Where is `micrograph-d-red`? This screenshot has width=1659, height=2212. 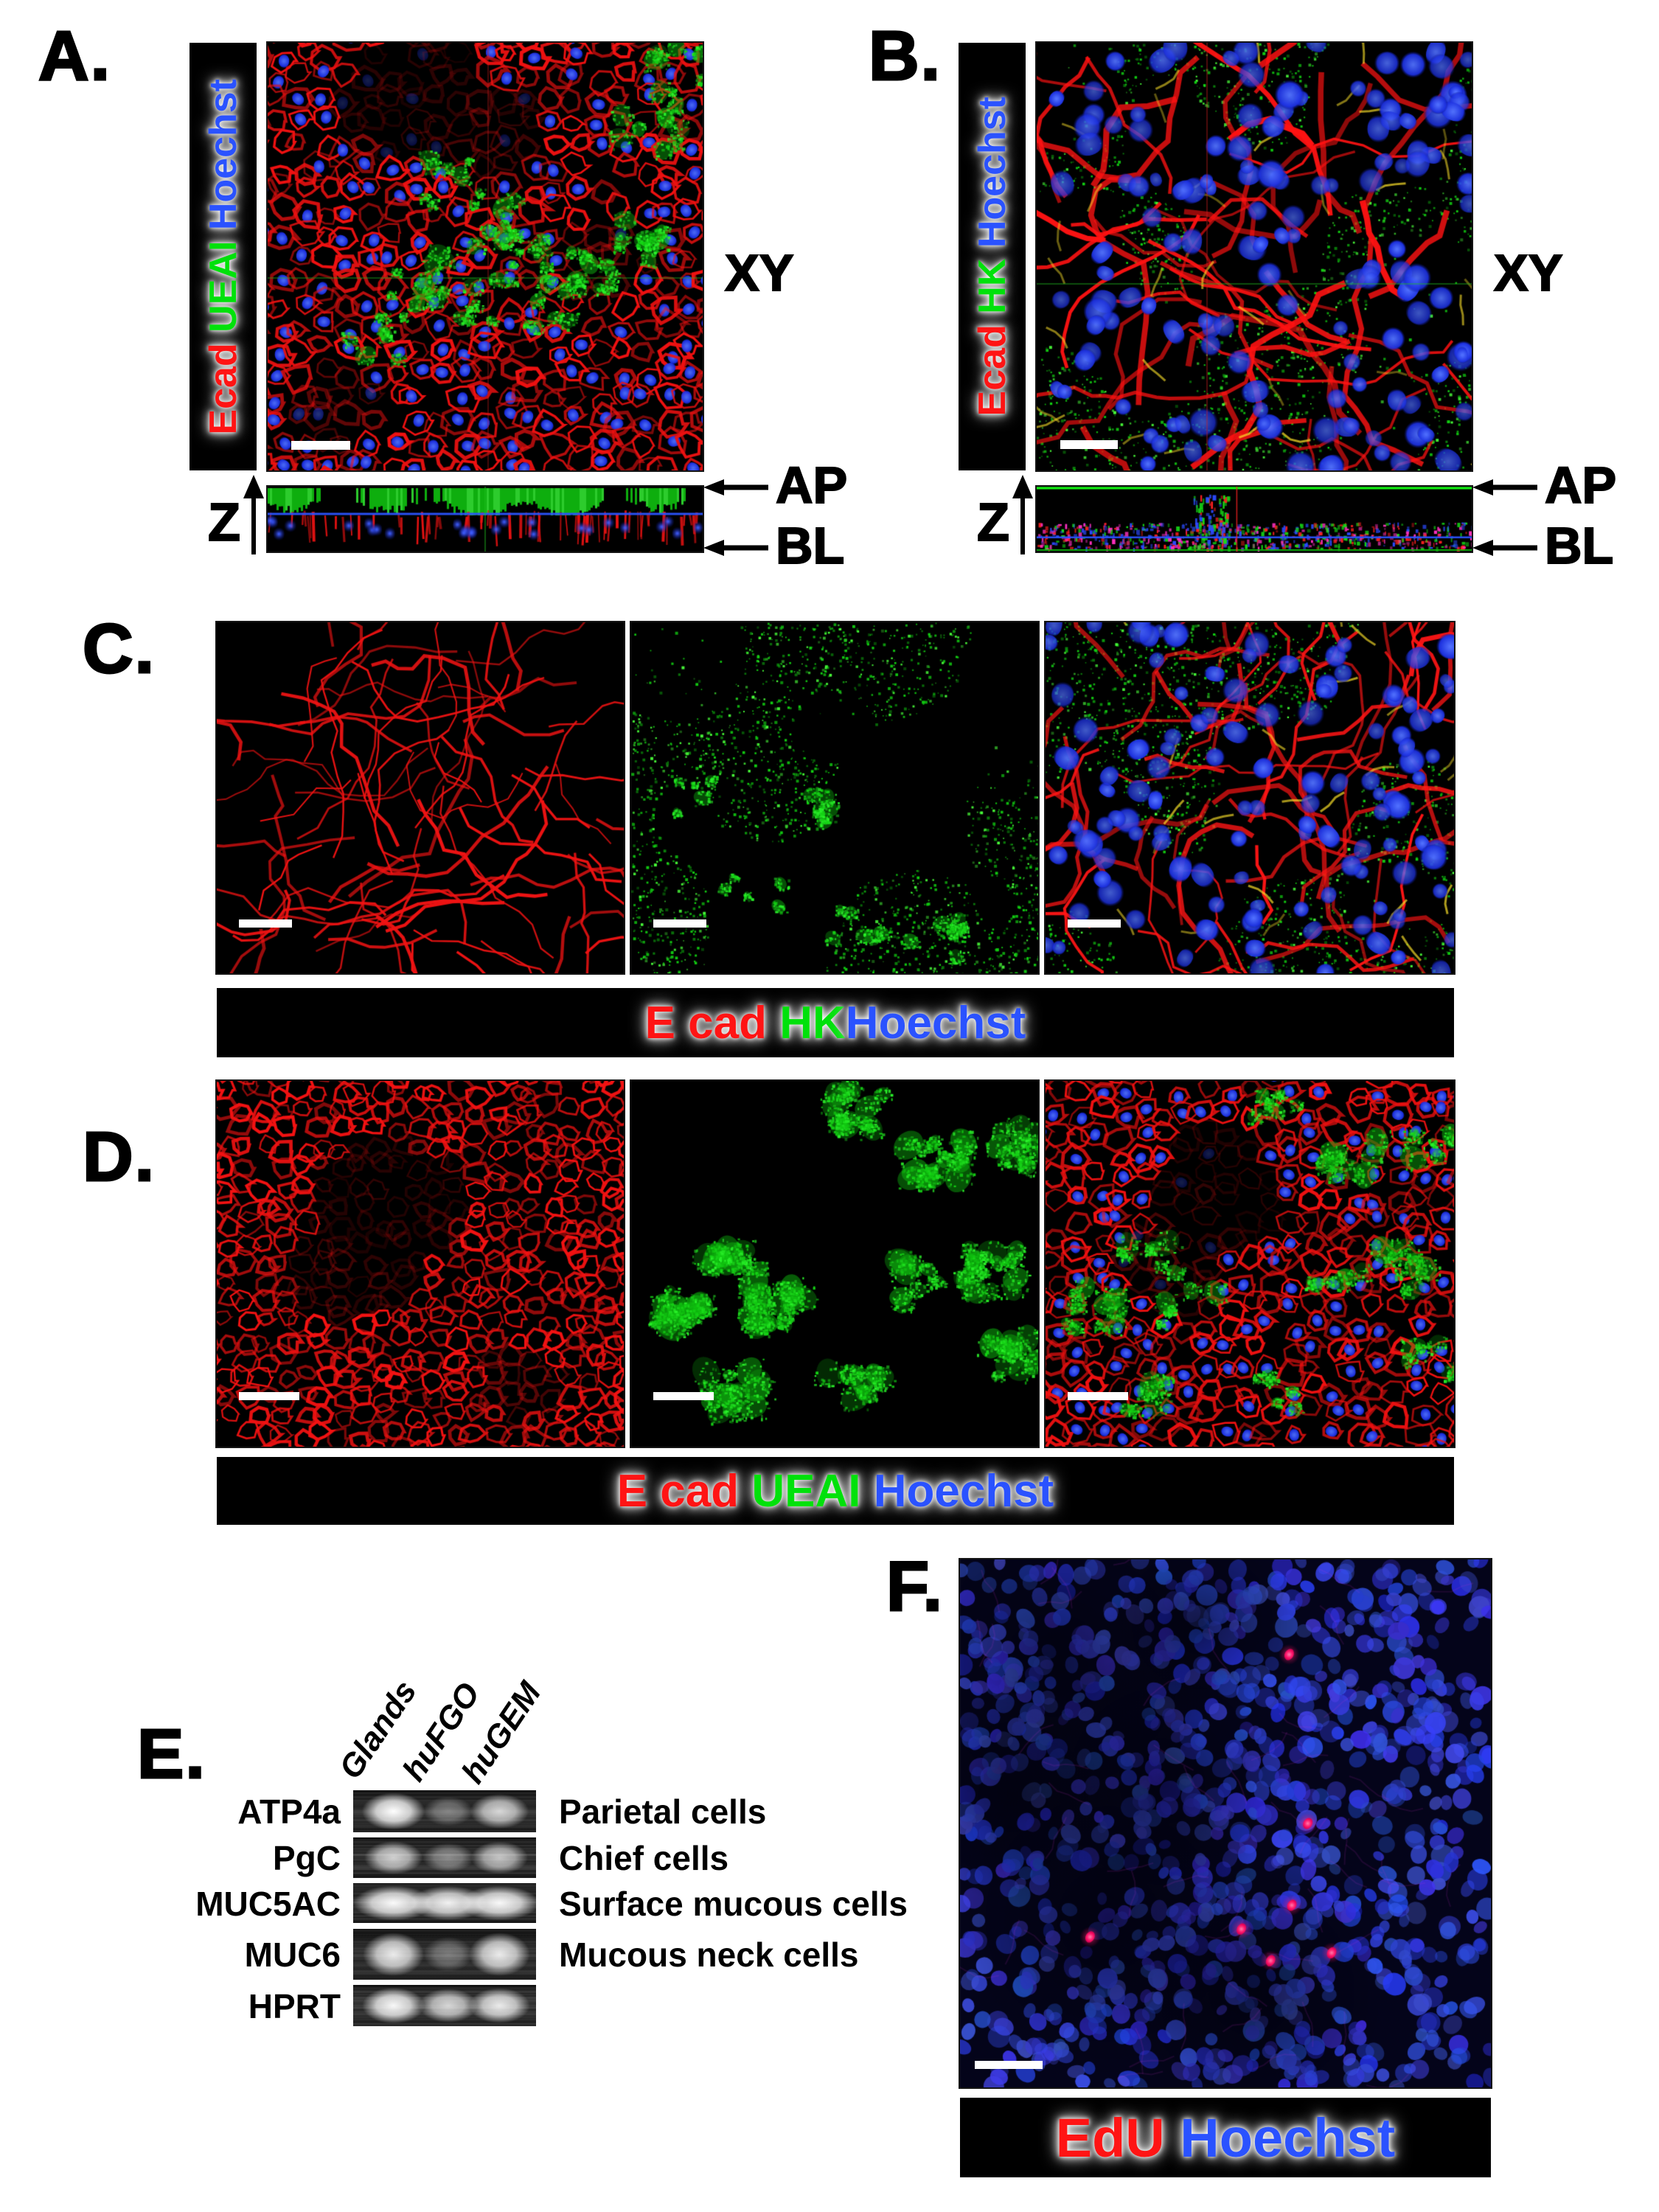
micrograph-d-red is located at coordinates (420, 1263).